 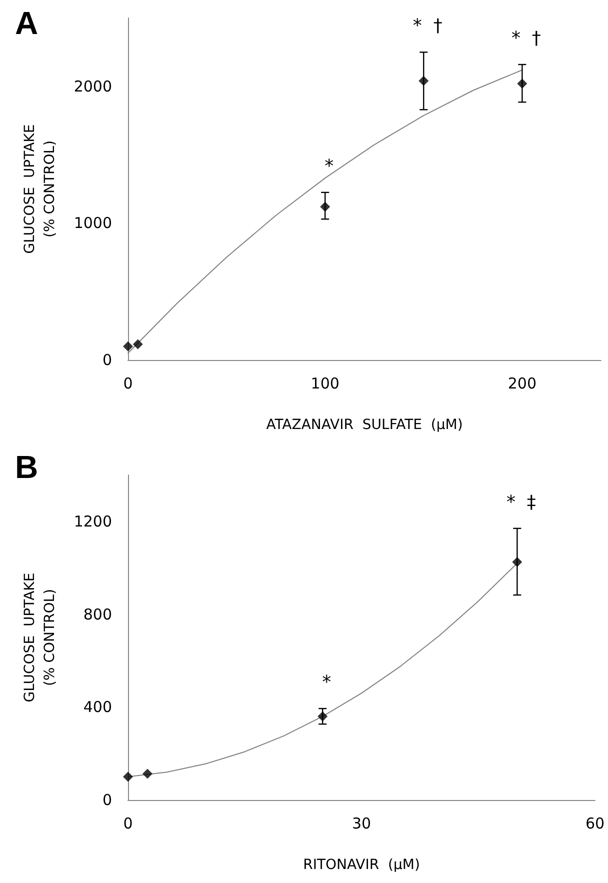 What do you see at coordinates (97, 707) in the screenshot?
I see `y-tick-label: 400` at bounding box center [97, 707].